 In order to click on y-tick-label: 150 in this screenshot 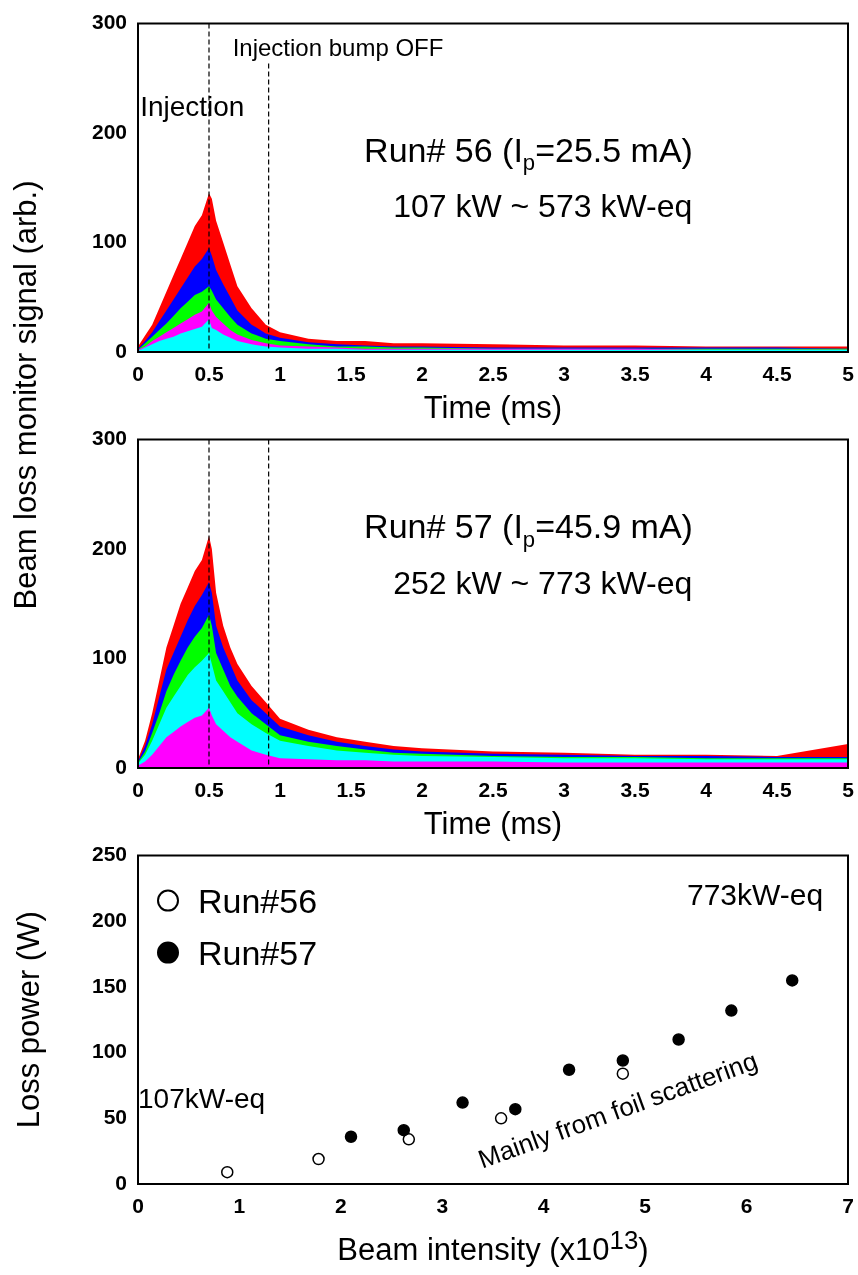, I will do `click(109, 985)`.